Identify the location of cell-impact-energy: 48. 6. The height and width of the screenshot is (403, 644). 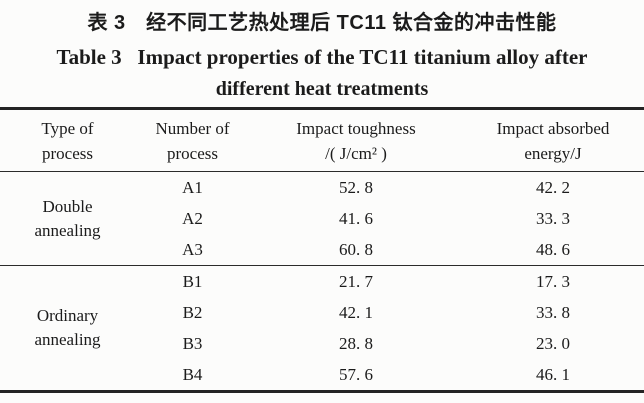
(553, 249).